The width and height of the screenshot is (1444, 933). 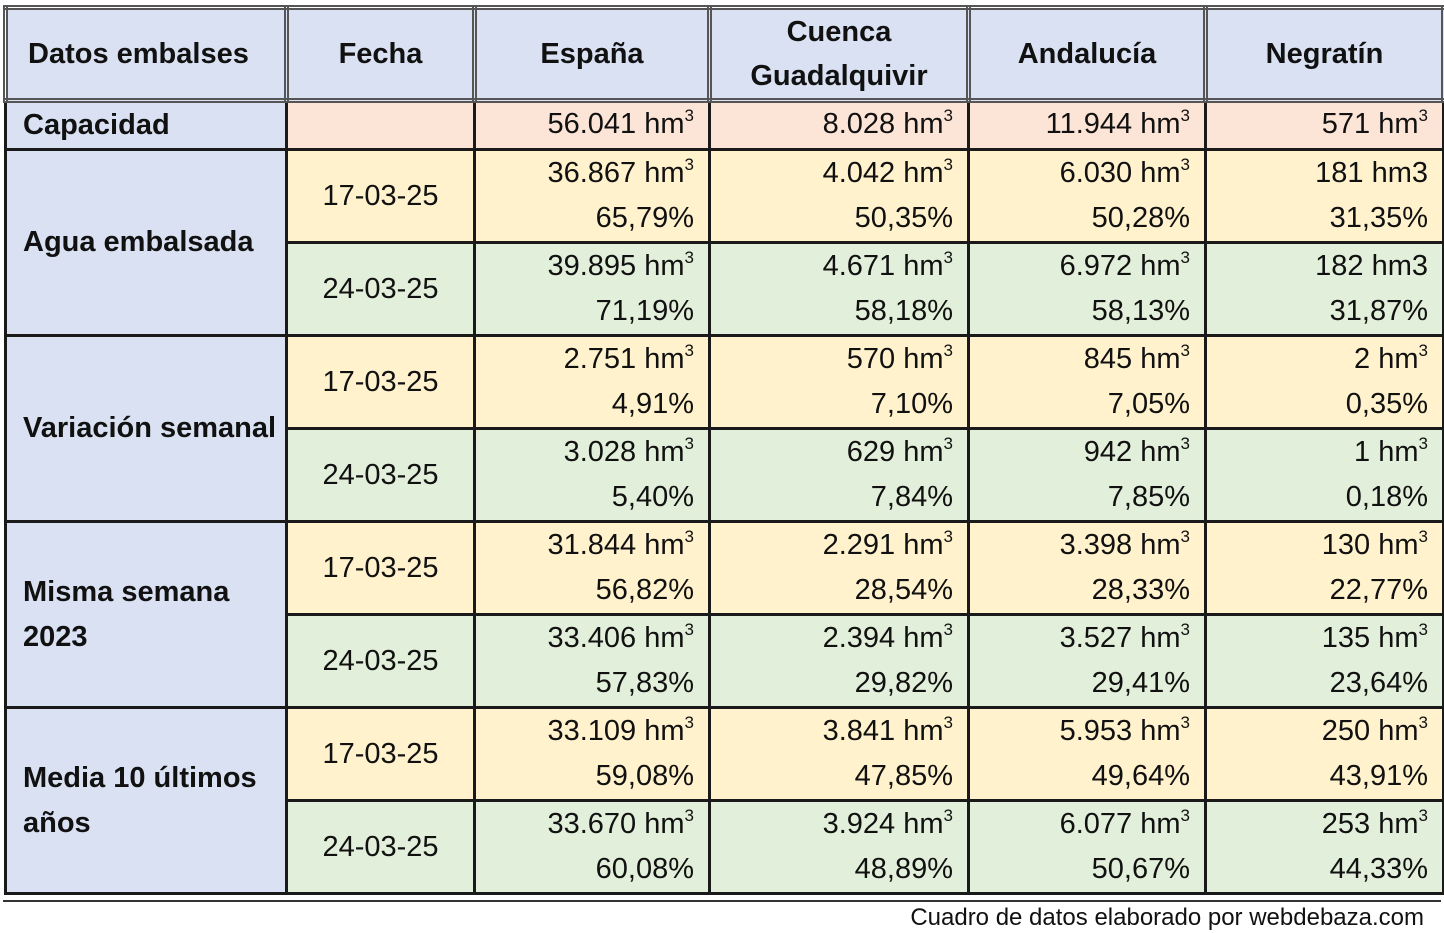 What do you see at coordinates (592, 847) in the screenshot?
I see `value-cell: 33.670 hm3 60,08%` at bounding box center [592, 847].